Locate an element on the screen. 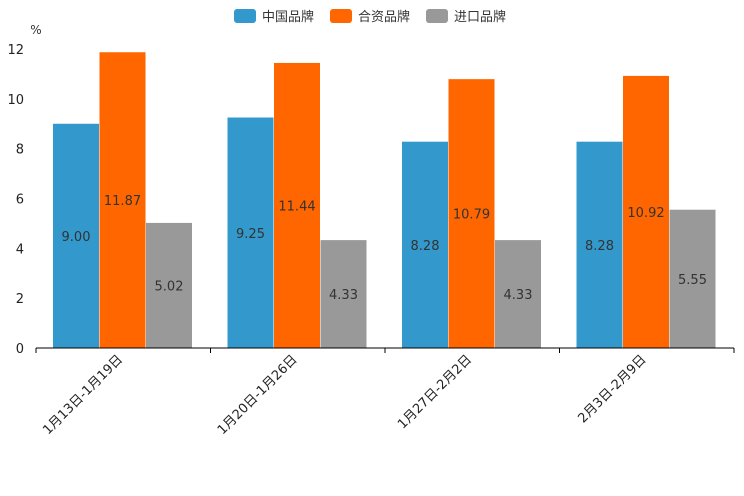  y-axis-unit-label: % is located at coordinates (35, 30).